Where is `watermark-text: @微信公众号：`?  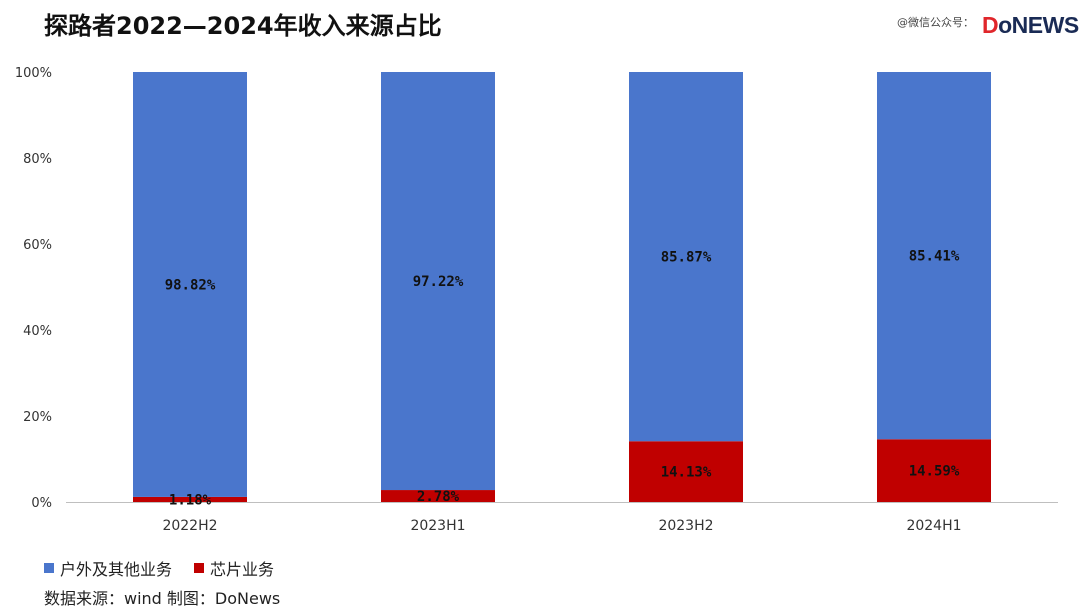 watermark-text: @微信公众号： is located at coordinates (935, 22).